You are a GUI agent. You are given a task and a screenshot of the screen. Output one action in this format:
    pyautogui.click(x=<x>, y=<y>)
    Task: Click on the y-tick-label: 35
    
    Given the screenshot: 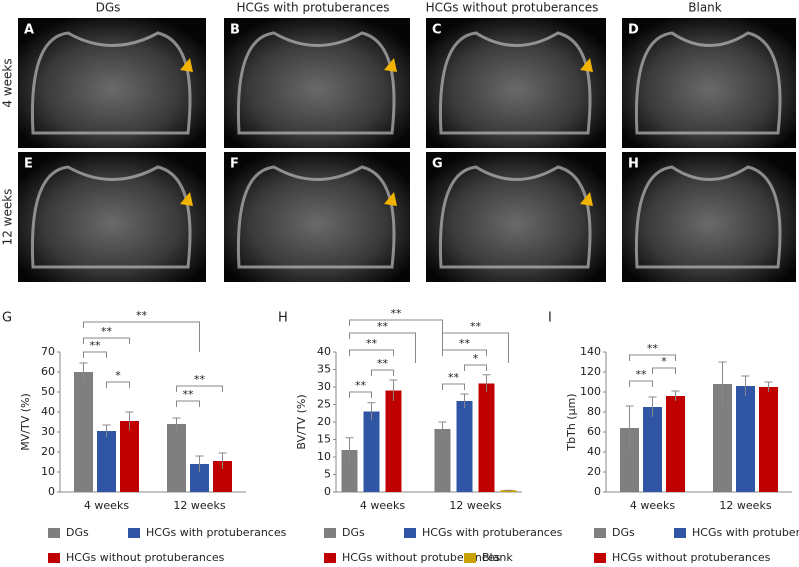 What is the action you would take?
    pyautogui.click(x=324, y=369)
    